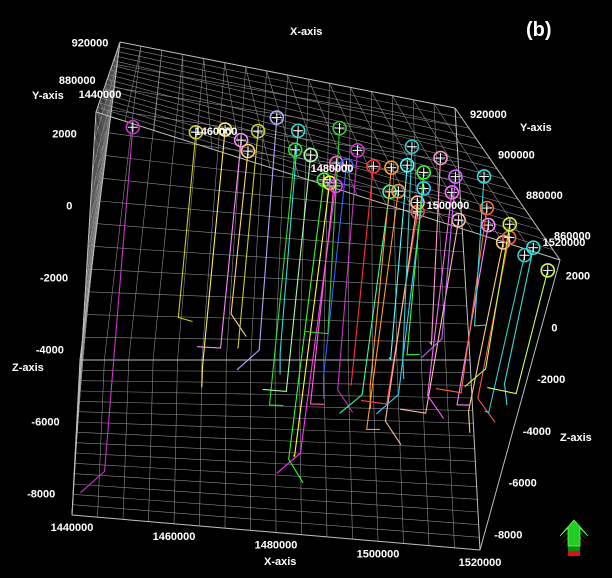  I want to click on orientation-arrow-icon, so click(574, 537).